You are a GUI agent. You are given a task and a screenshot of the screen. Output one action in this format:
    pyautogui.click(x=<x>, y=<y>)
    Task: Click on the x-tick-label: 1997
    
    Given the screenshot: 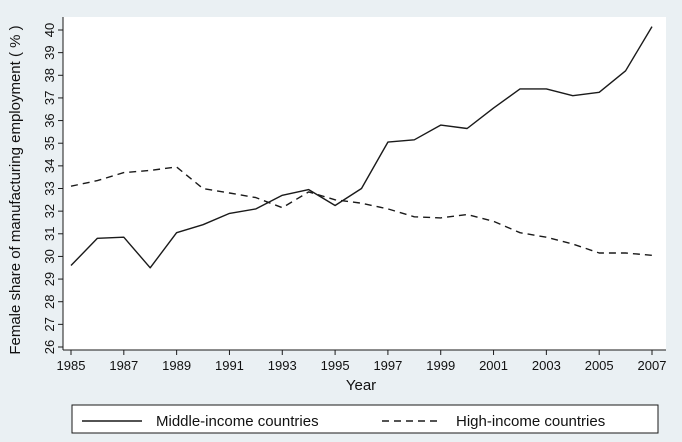 What is the action you would take?
    pyautogui.click(x=387, y=365)
    